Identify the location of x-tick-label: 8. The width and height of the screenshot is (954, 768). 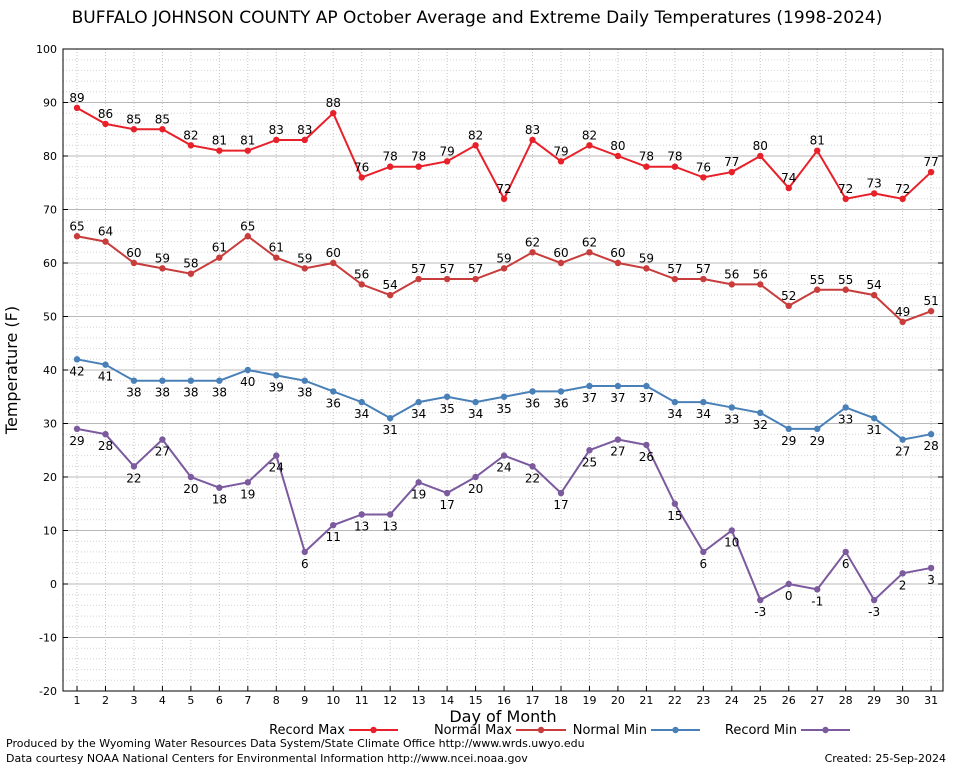
(276, 700).